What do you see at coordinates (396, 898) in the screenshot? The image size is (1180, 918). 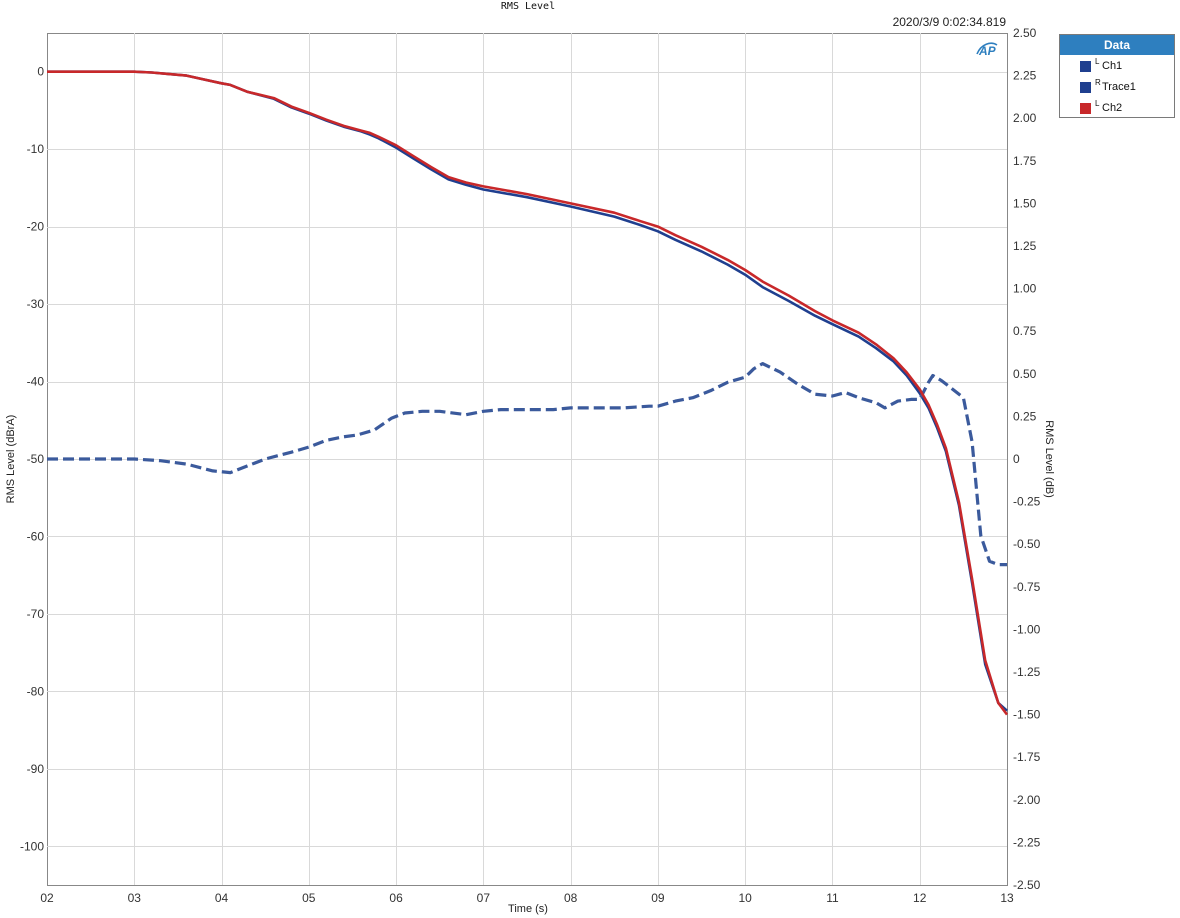 I see `x-tick-label: 06` at bounding box center [396, 898].